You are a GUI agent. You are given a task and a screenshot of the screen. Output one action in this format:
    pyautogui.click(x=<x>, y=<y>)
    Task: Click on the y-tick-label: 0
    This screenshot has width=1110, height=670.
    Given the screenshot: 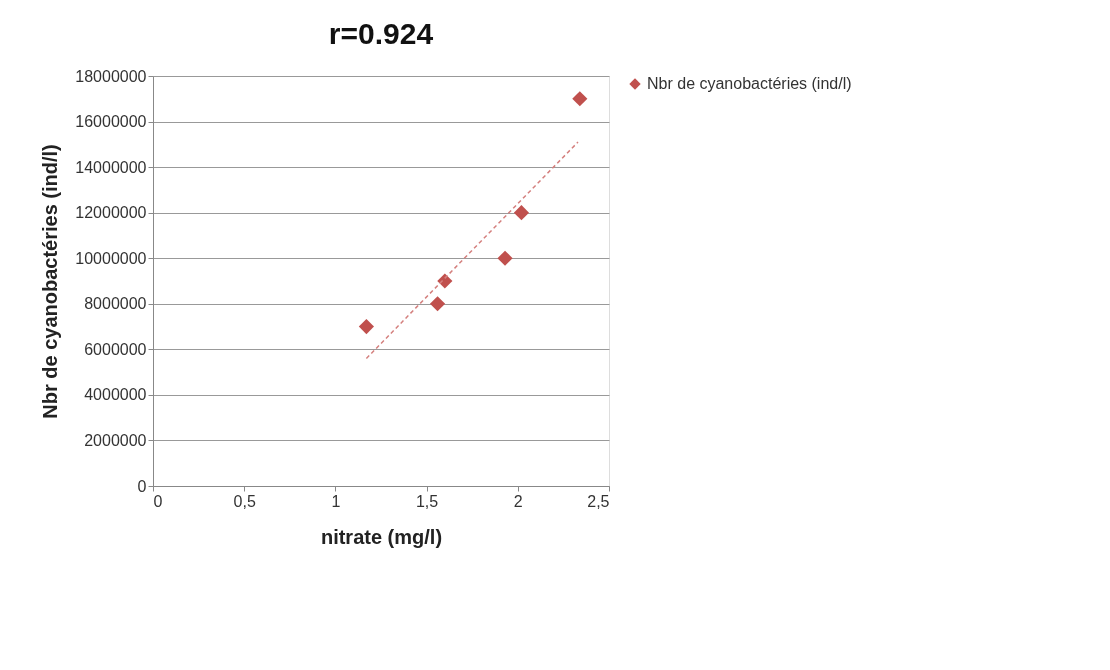 What is the action you would take?
    pyautogui.click(x=142, y=486)
    